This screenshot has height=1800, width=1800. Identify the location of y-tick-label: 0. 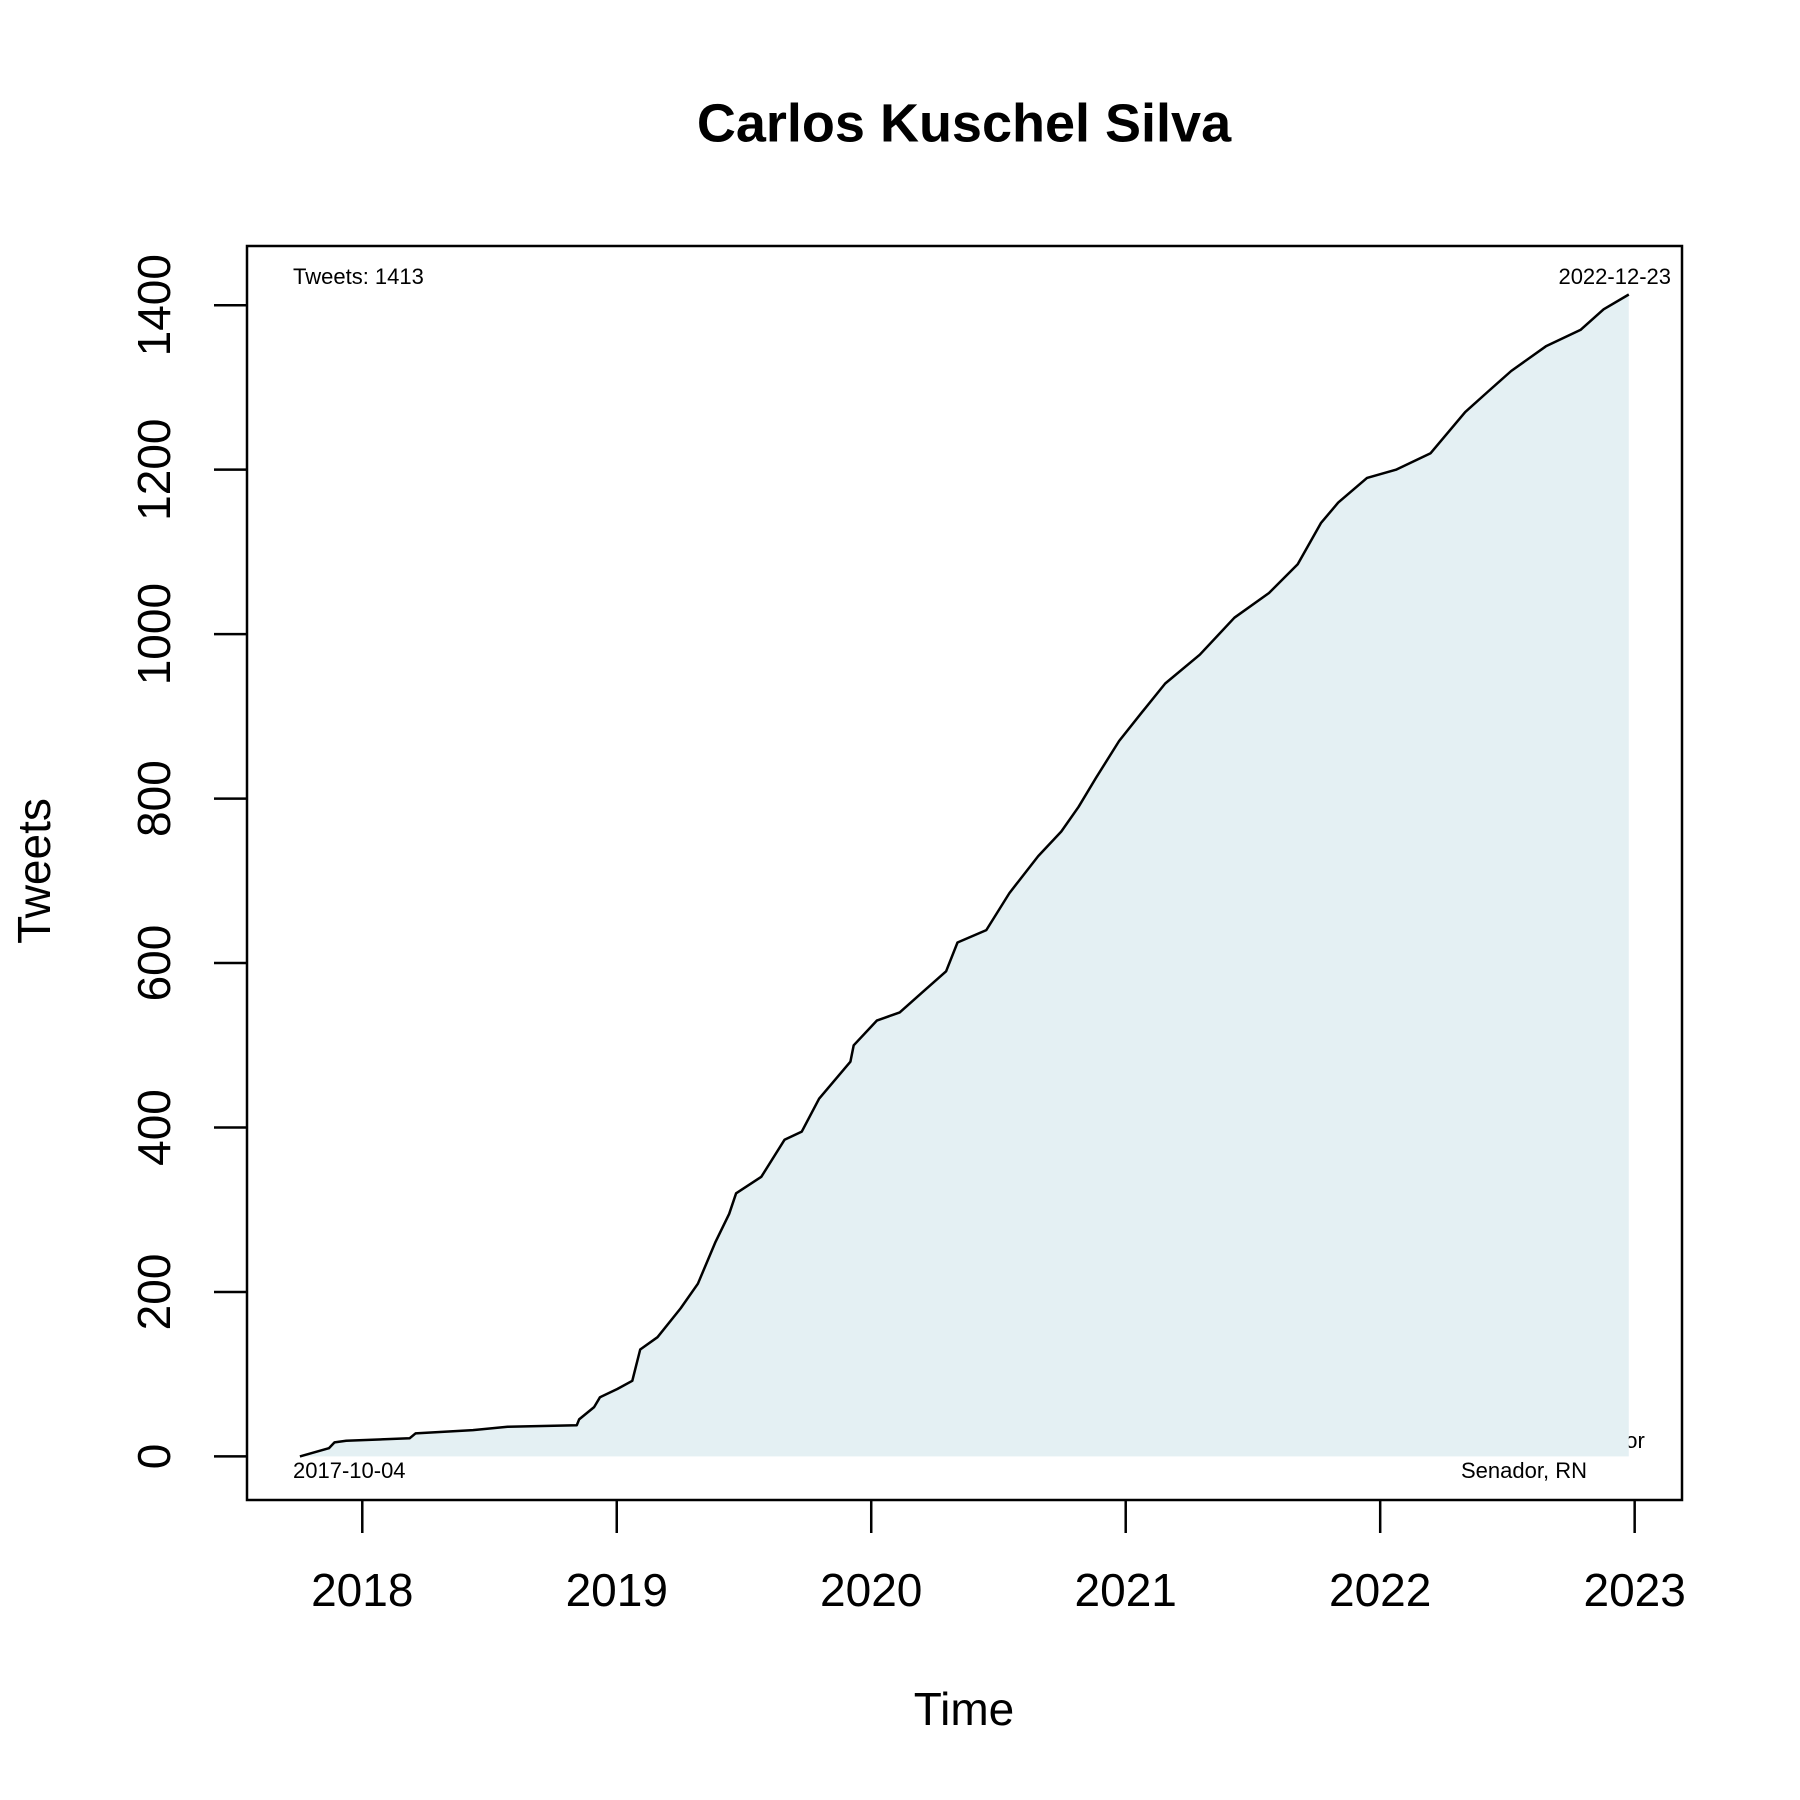
(154, 1457).